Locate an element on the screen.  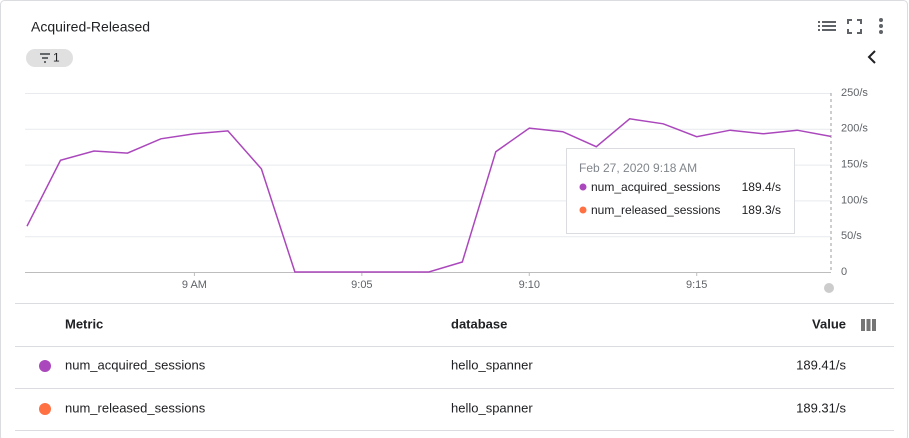
x-tick-label: 9:10 is located at coordinates (529, 285).